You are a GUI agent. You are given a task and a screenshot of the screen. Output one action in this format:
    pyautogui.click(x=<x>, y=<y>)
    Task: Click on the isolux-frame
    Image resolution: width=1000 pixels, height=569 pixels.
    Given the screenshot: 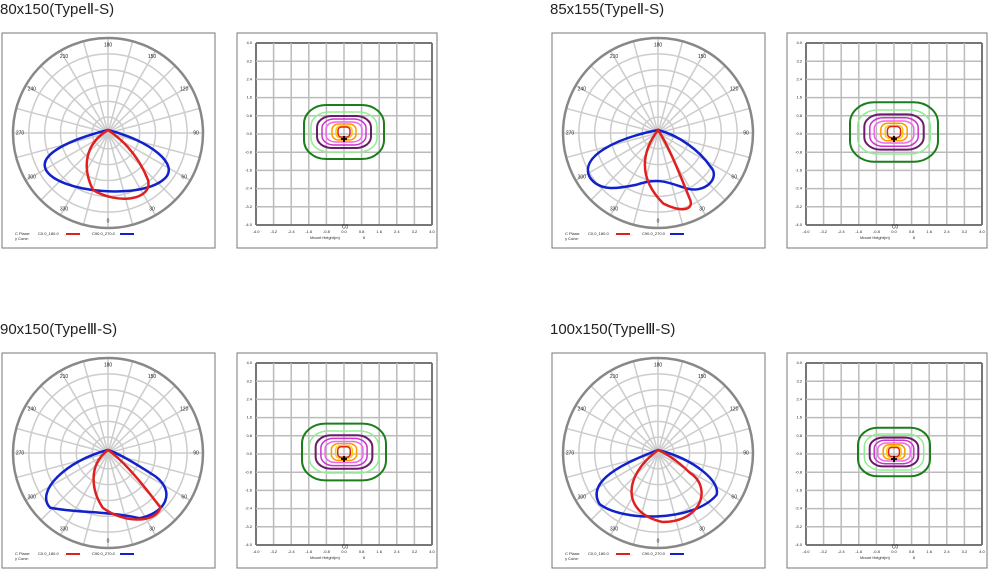 What is the action you would take?
    pyautogui.click(x=337, y=460)
    